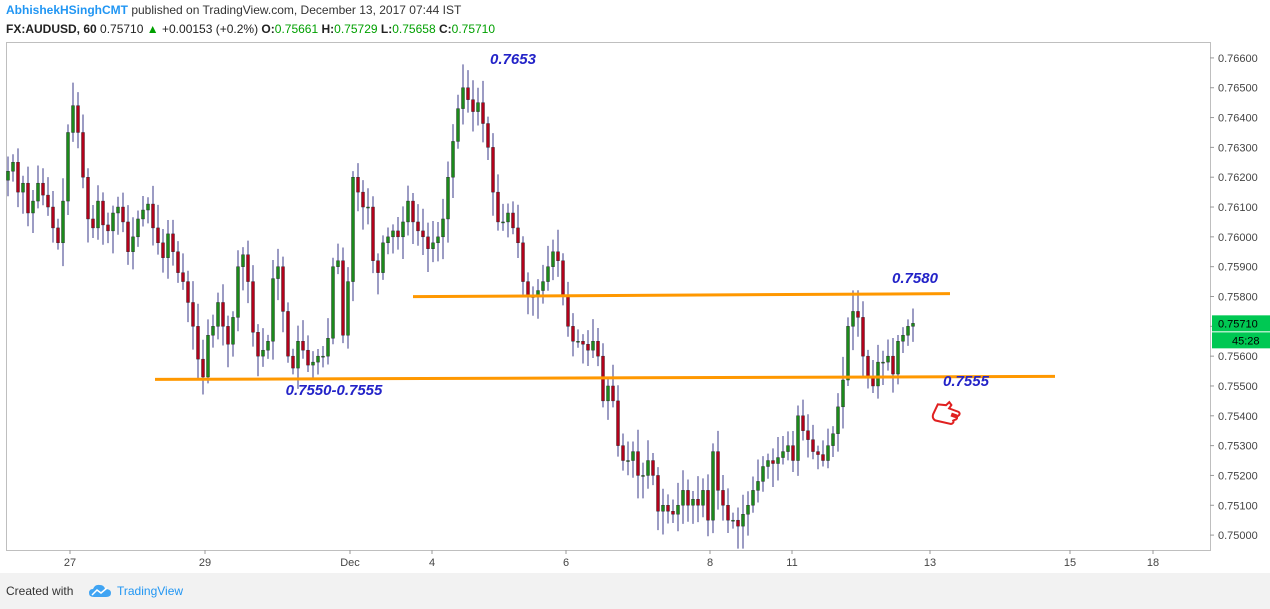 The image size is (1270, 609). I want to click on x-tick-label: Dec, so click(350, 563).